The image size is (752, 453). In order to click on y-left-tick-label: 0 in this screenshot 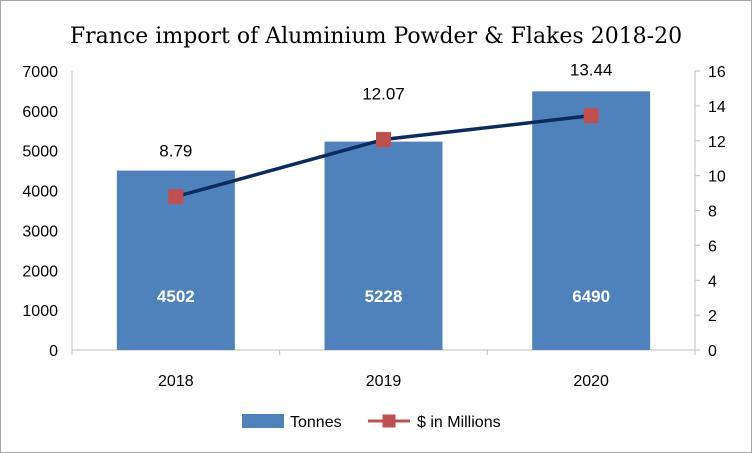, I will do `click(53, 351)`.